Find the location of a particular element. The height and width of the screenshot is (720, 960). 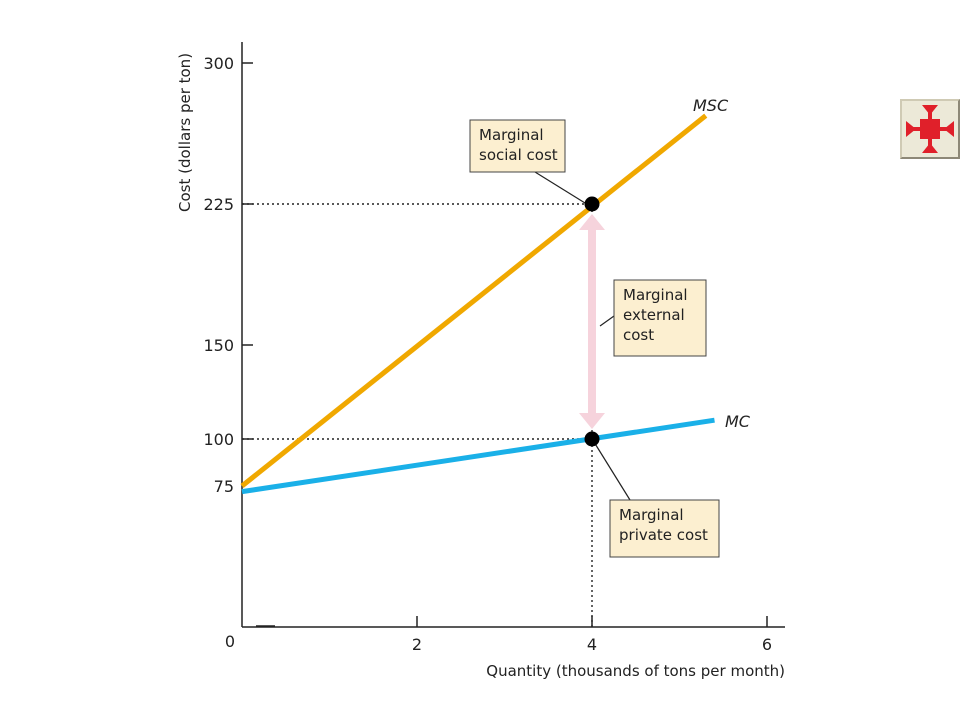

y-tick-label: 75 is located at coordinates (224, 486).